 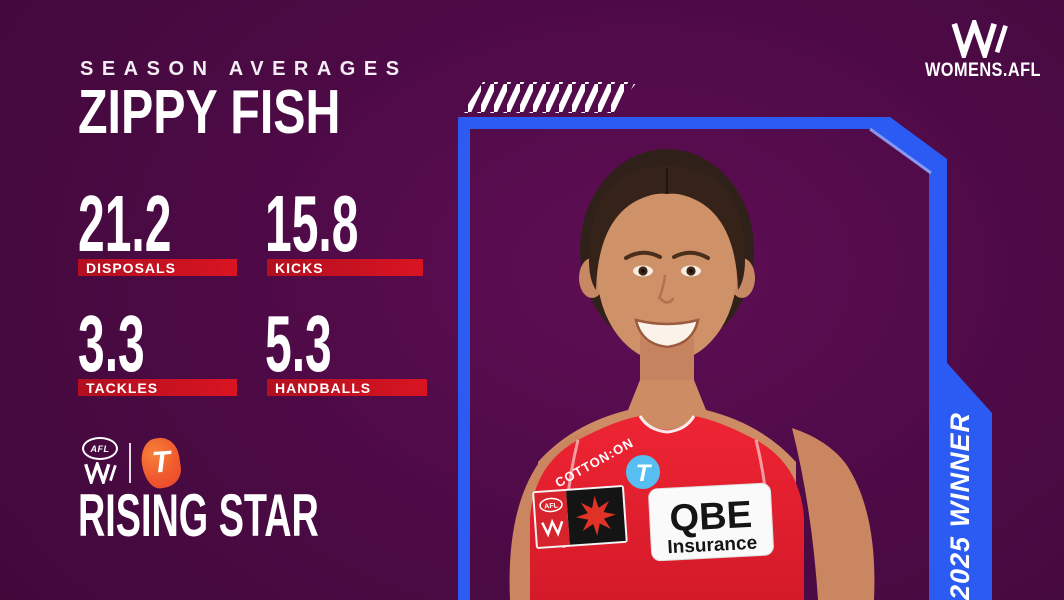 I want to click on winner-ribbon-label: 2025 WINNER, so click(x=960, y=505).